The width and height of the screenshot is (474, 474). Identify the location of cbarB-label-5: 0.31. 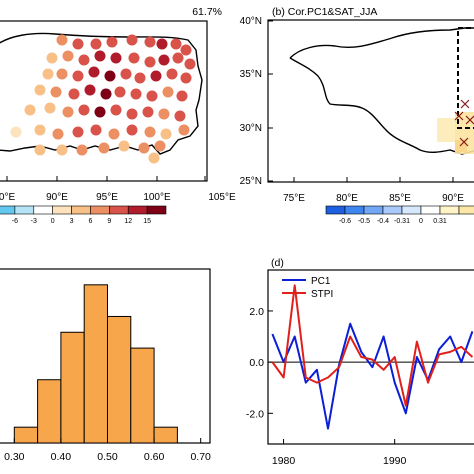
(440, 221).